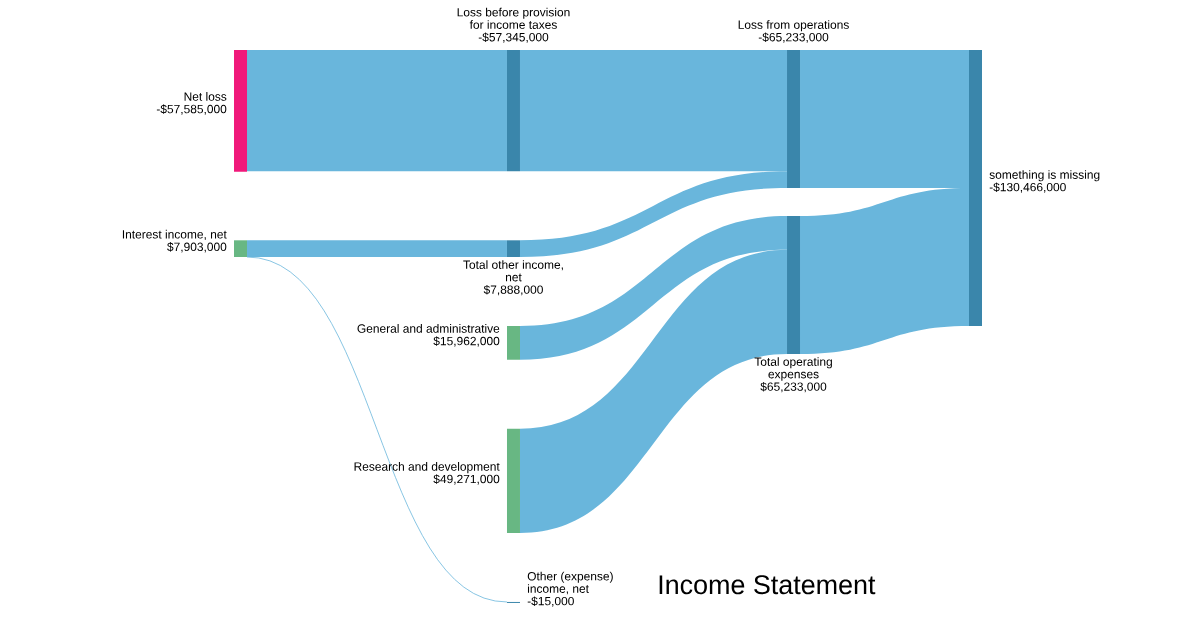 The width and height of the screenshot is (1200, 630). Describe the element at coordinates (466, 341) in the screenshot. I see `data-label: $15,962,000` at that location.